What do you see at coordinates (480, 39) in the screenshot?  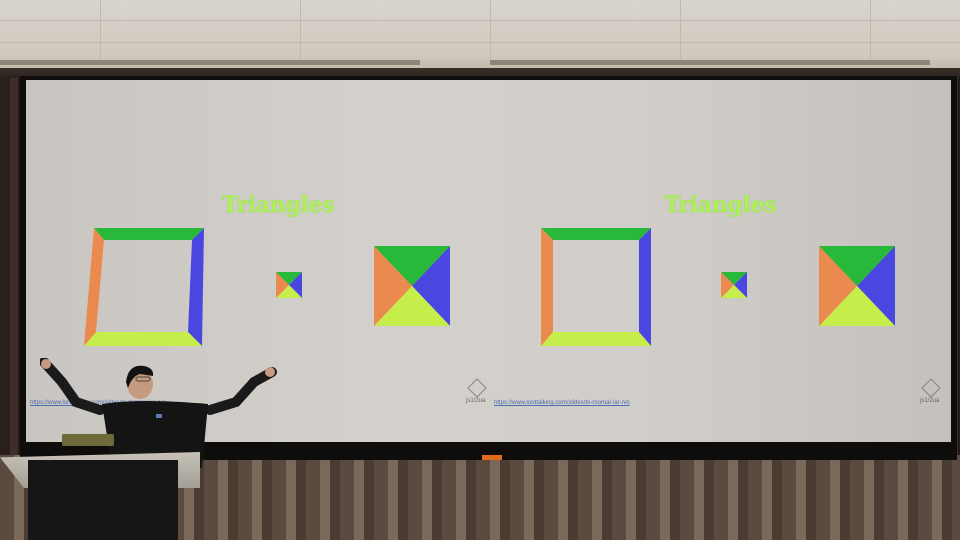 I see `ceiling` at bounding box center [480, 39].